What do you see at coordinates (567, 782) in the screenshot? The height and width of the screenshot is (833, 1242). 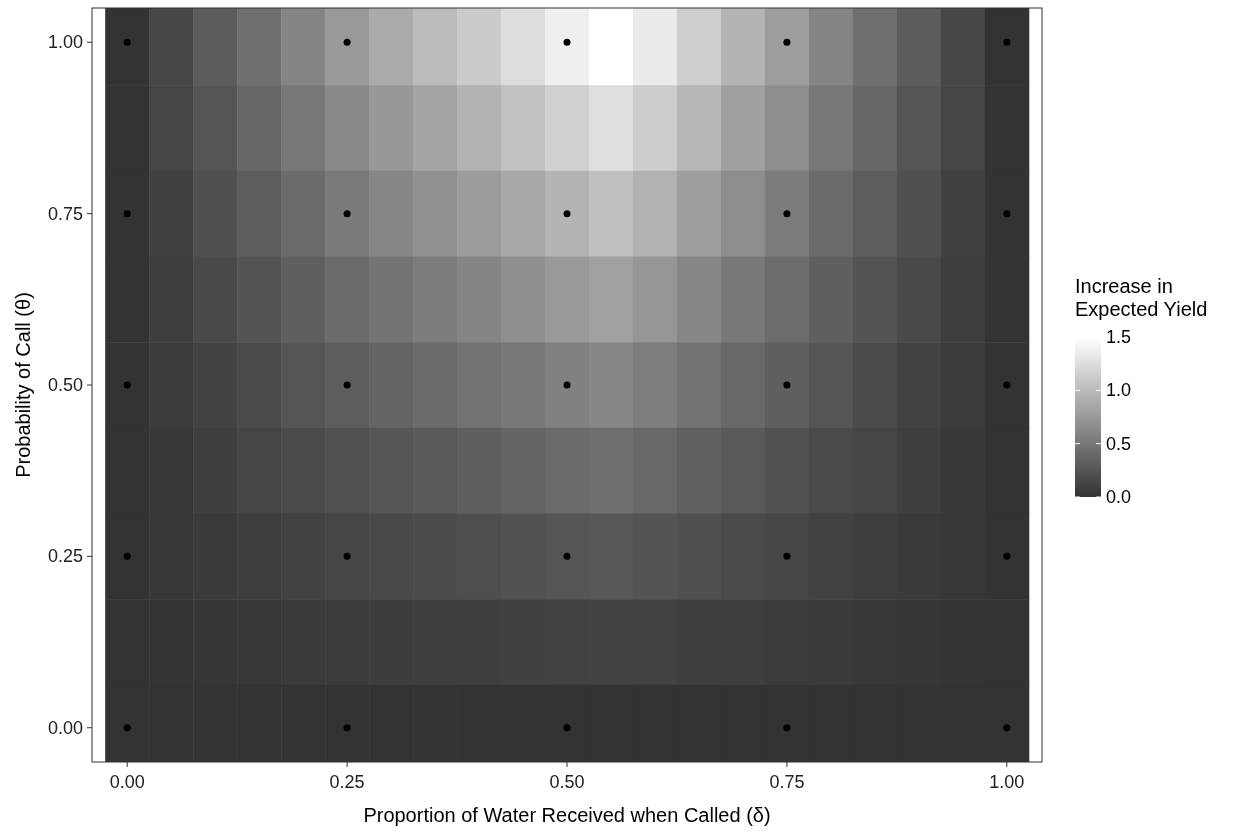 I see `x-tick-label: 0.50` at bounding box center [567, 782].